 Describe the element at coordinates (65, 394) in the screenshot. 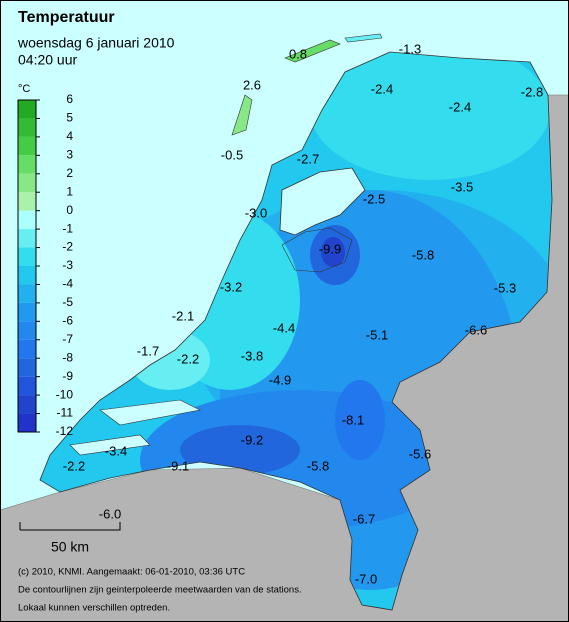

I see `legend-tick-label: -10` at that location.